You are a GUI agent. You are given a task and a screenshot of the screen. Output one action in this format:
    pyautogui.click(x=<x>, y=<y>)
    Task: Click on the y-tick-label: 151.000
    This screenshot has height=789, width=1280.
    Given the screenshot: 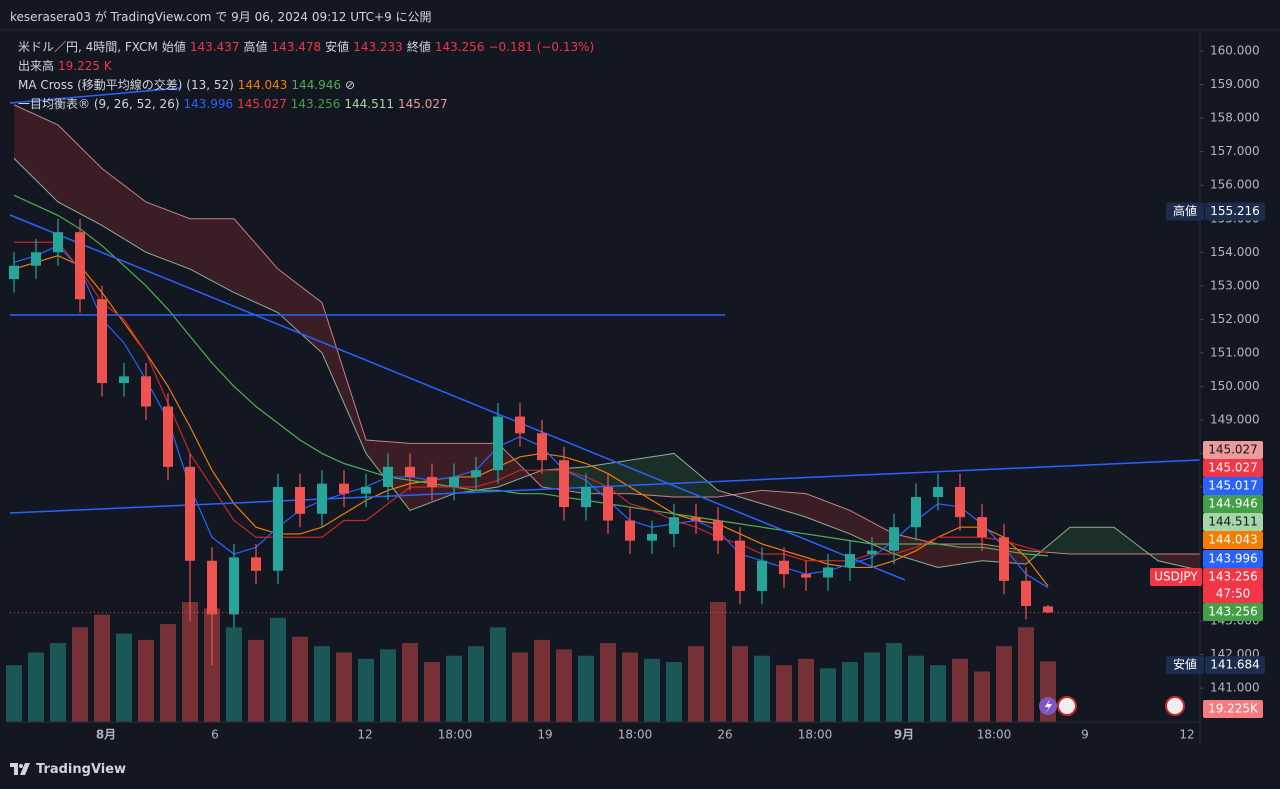 What is the action you would take?
    pyautogui.click(x=1235, y=352)
    